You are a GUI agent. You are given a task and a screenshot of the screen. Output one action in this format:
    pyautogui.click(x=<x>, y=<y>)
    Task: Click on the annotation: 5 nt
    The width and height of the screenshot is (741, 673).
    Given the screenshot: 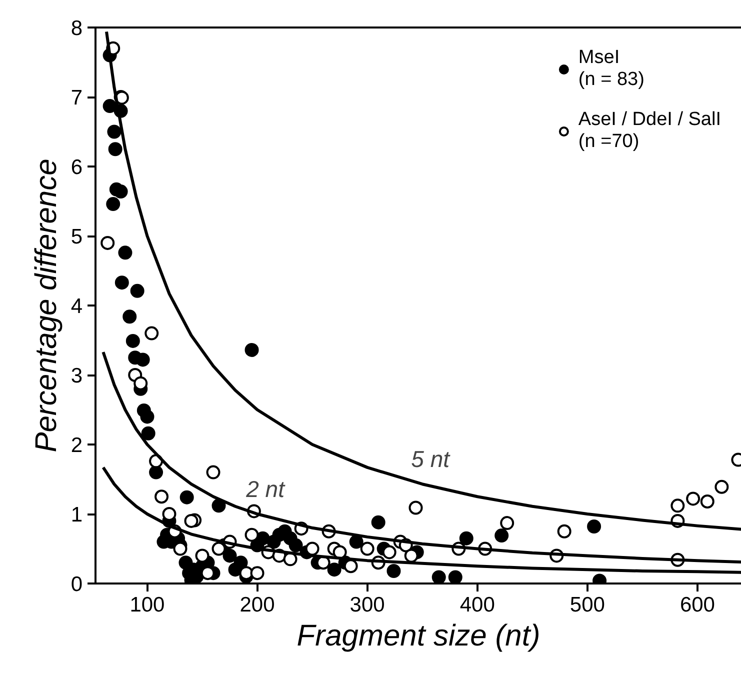 What is the action you would take?
    pyautogui.click(x=431, y=459)
    